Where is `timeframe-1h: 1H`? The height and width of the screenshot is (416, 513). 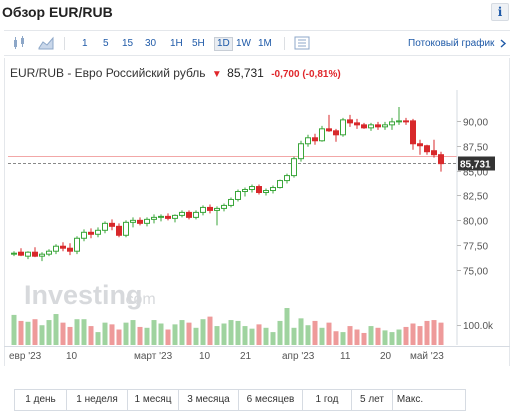
timeframe-1h: 1H is located at coordinates (176, 43).